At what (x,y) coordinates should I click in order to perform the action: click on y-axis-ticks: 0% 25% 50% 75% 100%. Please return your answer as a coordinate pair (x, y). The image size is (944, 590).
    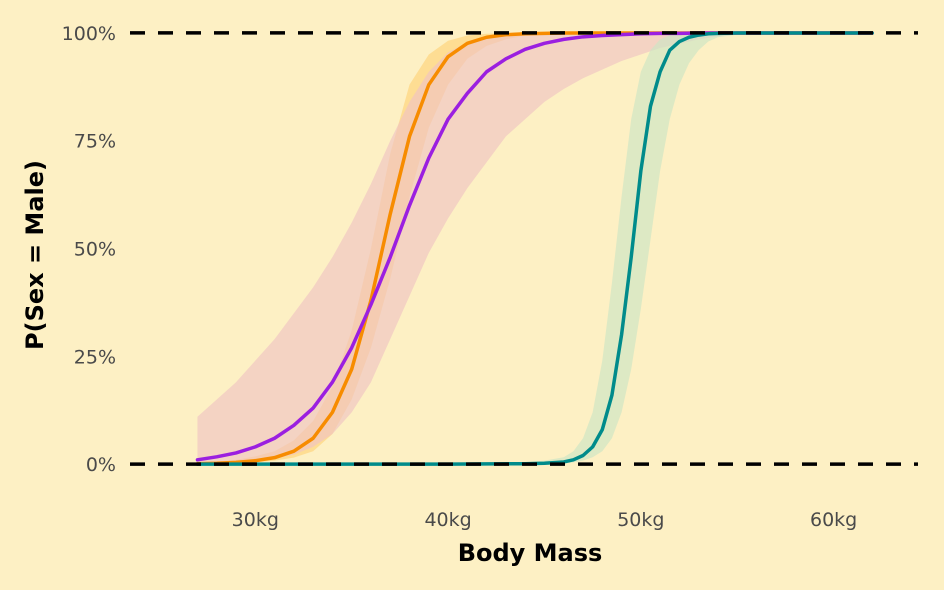
    Looking at the image, I should click on (89, 249).